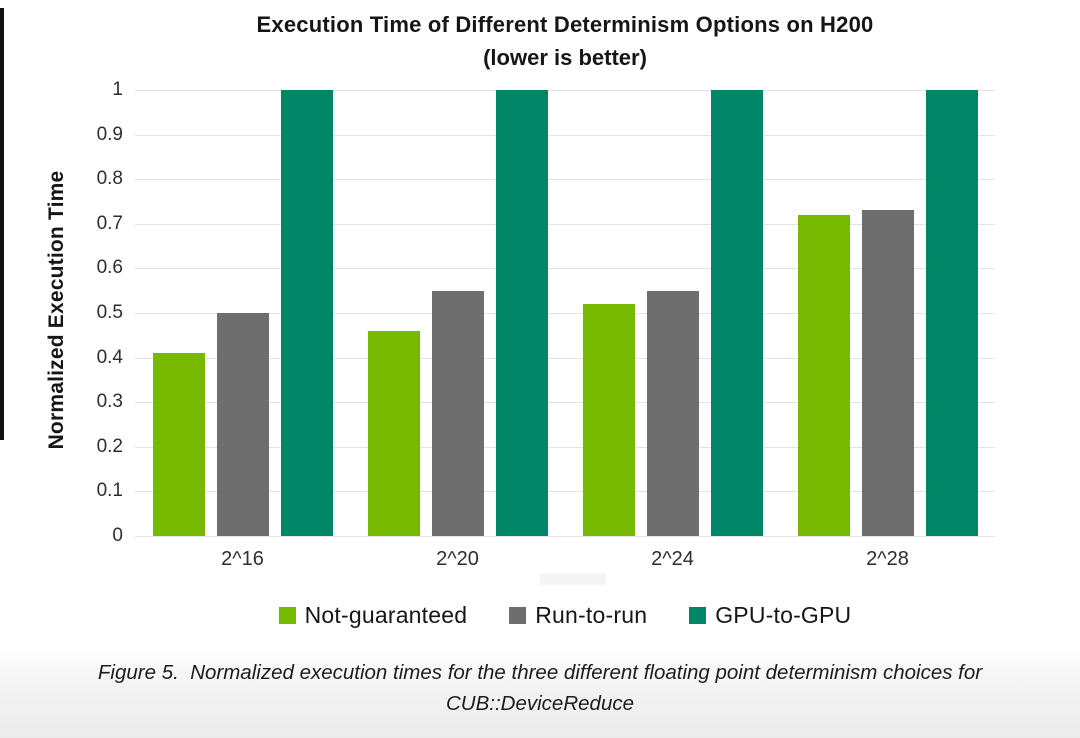  What do you see at coordinates (109, 134) in the screenshot?
I see `y-tick-label: 0.9` at bounding box center [109, 134].